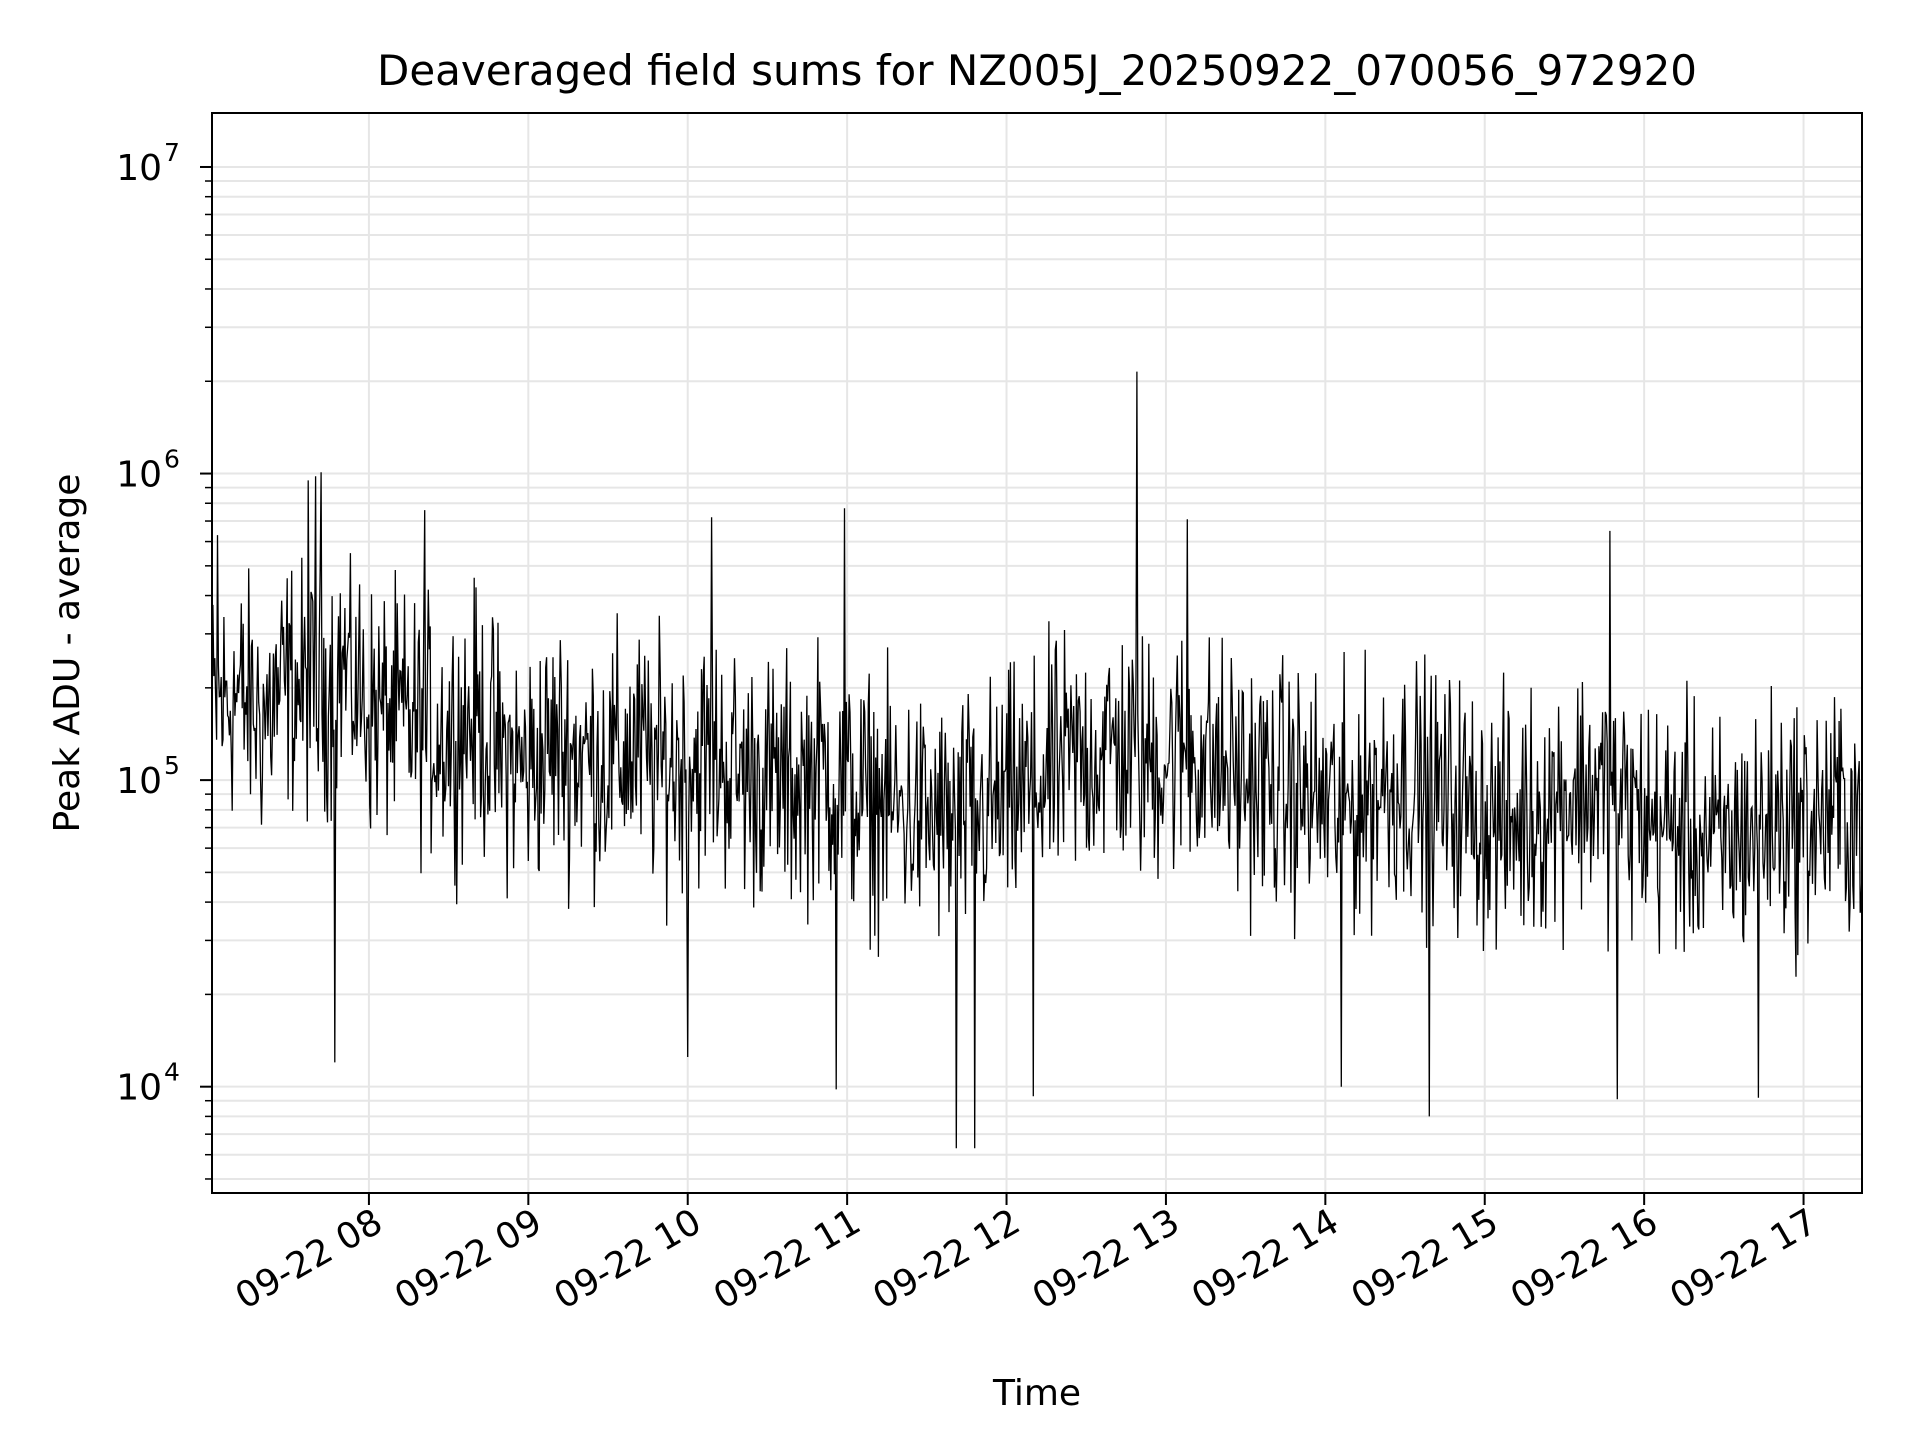 This screenshot has width=1920, height=1440. Describe the element at coordinates (172, 1072) in the screenshot. I see `y-tick-exponent: 4` at that location.